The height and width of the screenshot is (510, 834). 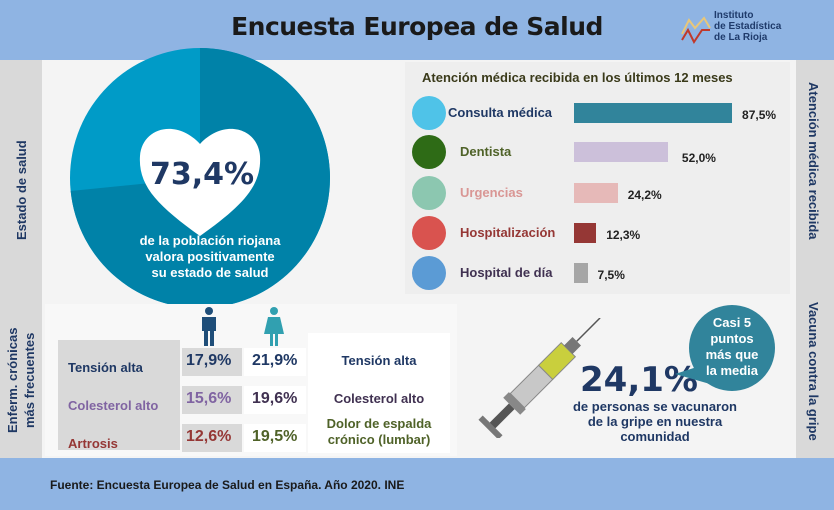 I want to click on left-strip, so click(x=21, y=259).